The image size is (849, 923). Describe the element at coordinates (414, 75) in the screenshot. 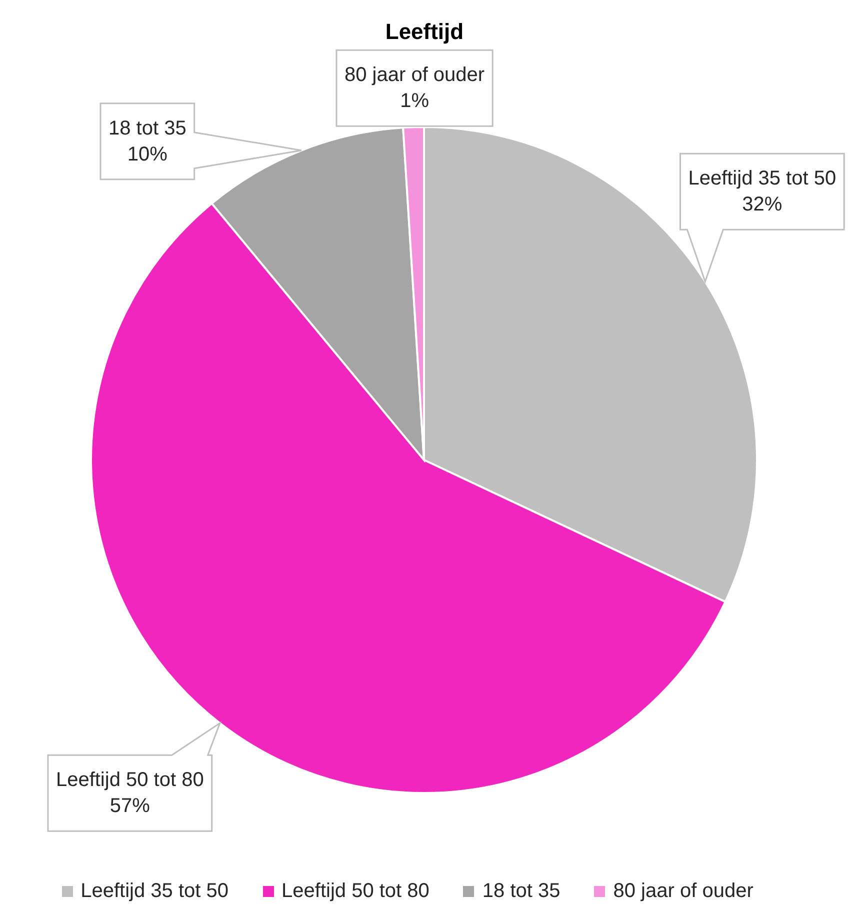

I see `slice-label: 80 jaar of ouder` at that location.